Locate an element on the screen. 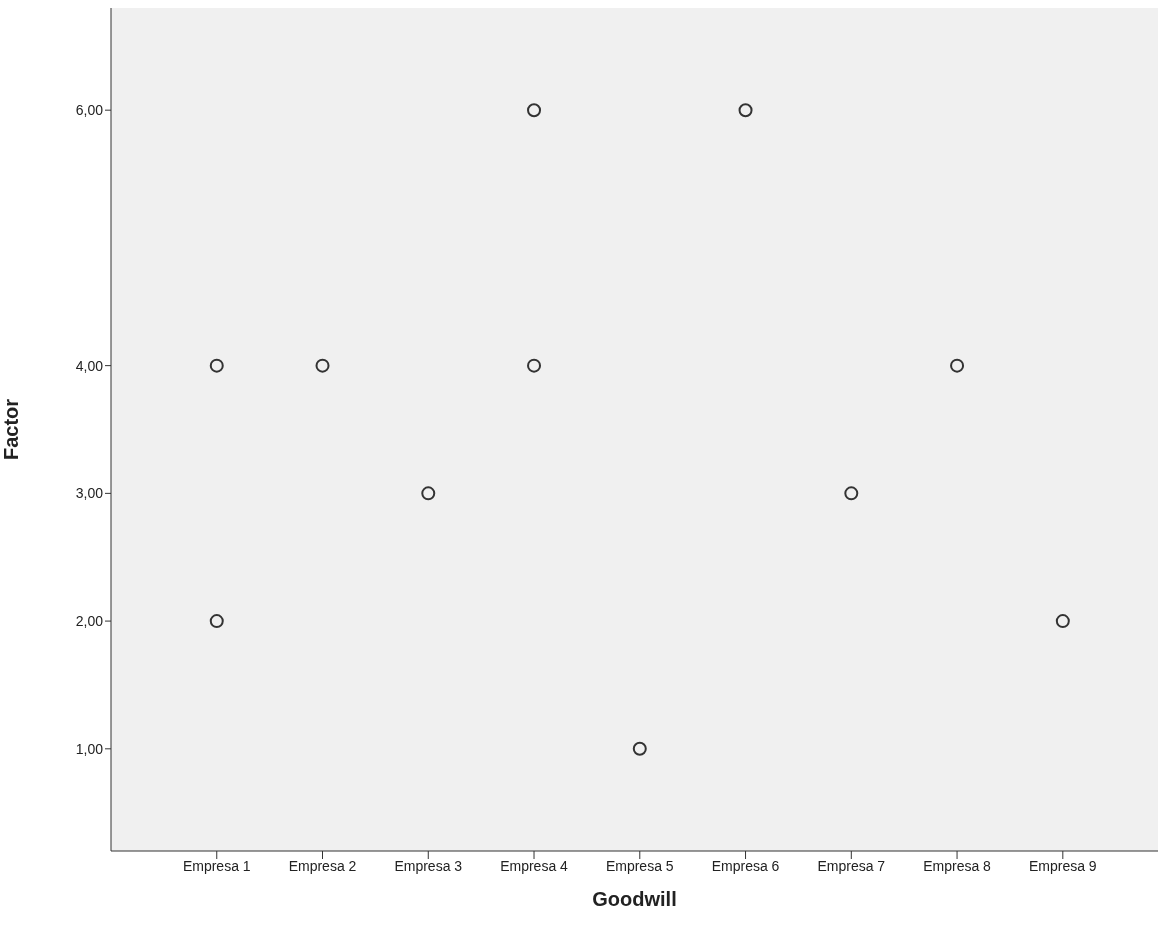 The width and height of the screenshot is (1161, 936). y-tick-label: 6,00 is located at coordinates (89, 110).